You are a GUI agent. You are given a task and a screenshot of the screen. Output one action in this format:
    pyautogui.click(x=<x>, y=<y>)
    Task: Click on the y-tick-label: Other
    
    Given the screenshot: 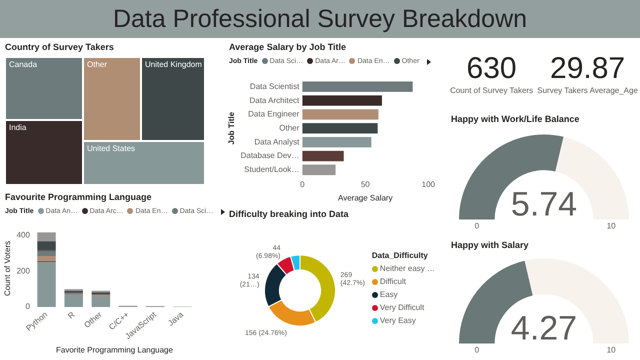 What is the action you would take?
    pyautogui.click(x=289, y=128)
    